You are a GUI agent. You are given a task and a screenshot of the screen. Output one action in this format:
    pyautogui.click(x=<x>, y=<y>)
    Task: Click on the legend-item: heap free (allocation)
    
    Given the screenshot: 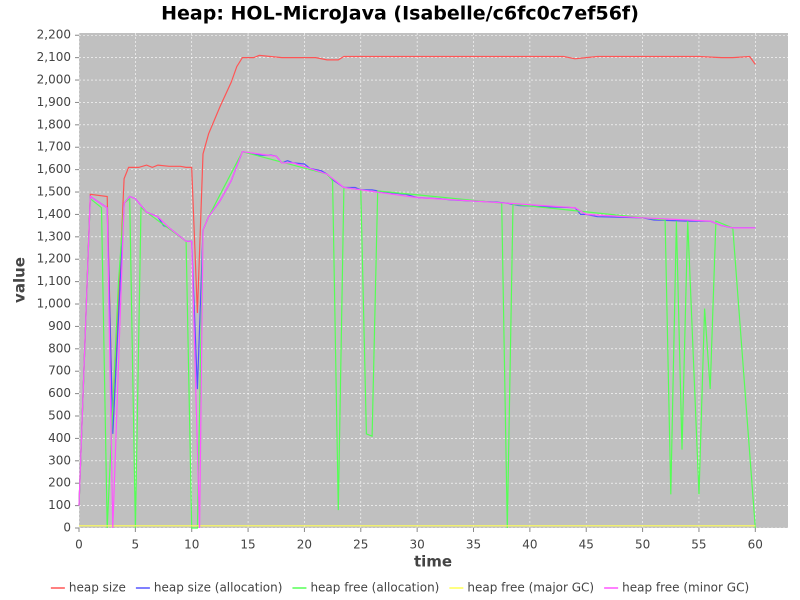 What is the action you would take?
    pyautogui.click(x=365, y=588)
    